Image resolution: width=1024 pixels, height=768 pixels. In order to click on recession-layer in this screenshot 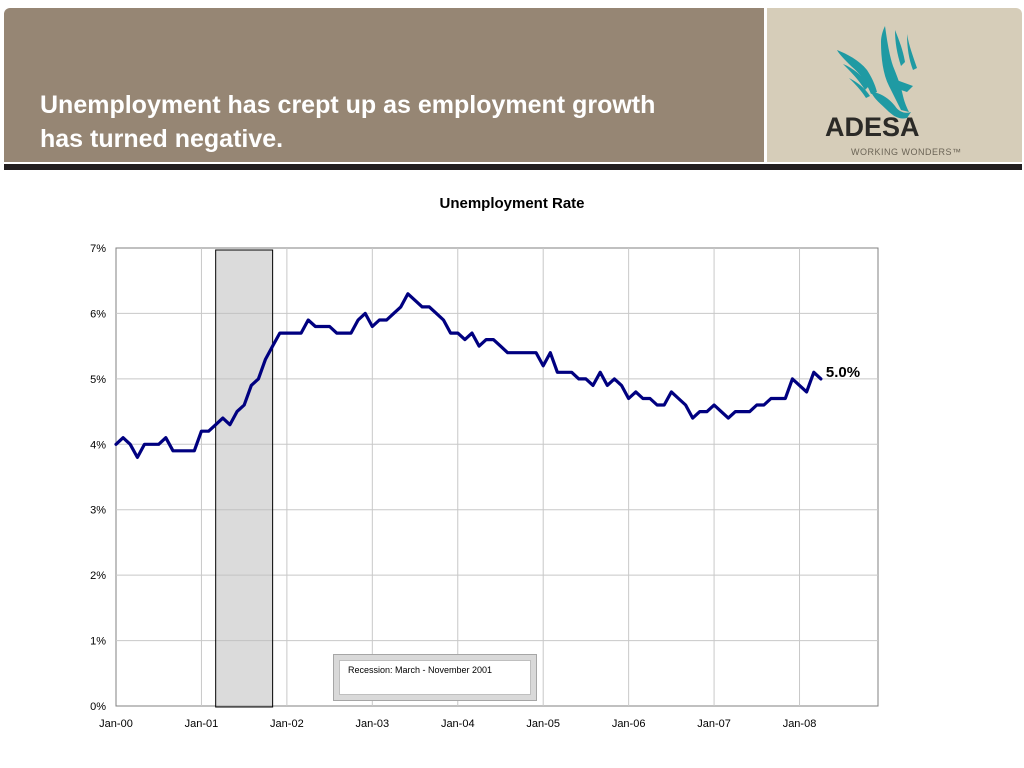, I will do `click(244, 478)`.